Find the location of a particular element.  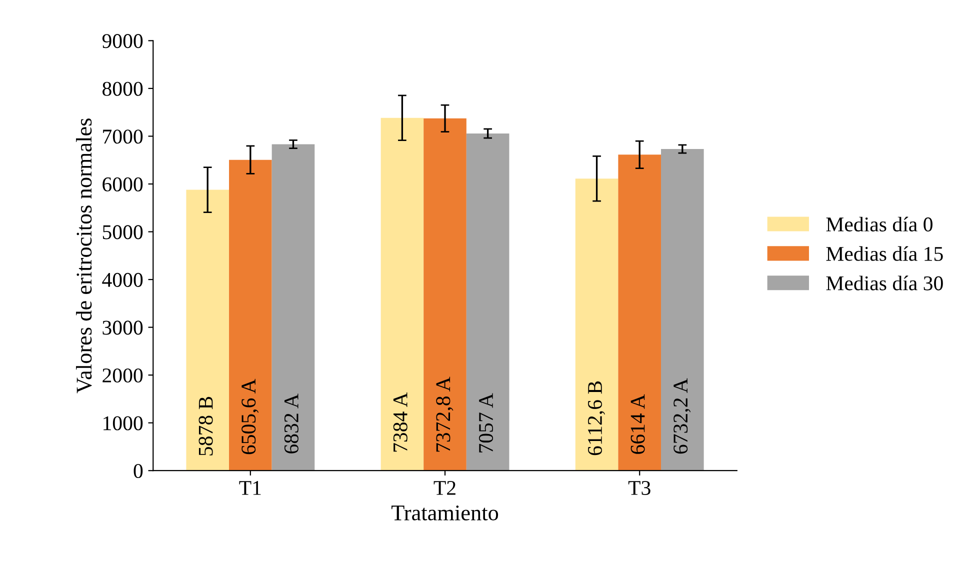

y-tick-label: 1000 is located at coordinates (123, 423).